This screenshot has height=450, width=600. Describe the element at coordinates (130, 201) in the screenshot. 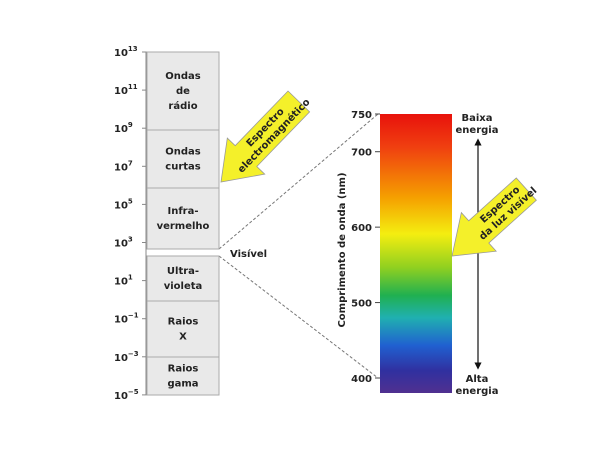

I see `tick-exponent: 5` at that location.